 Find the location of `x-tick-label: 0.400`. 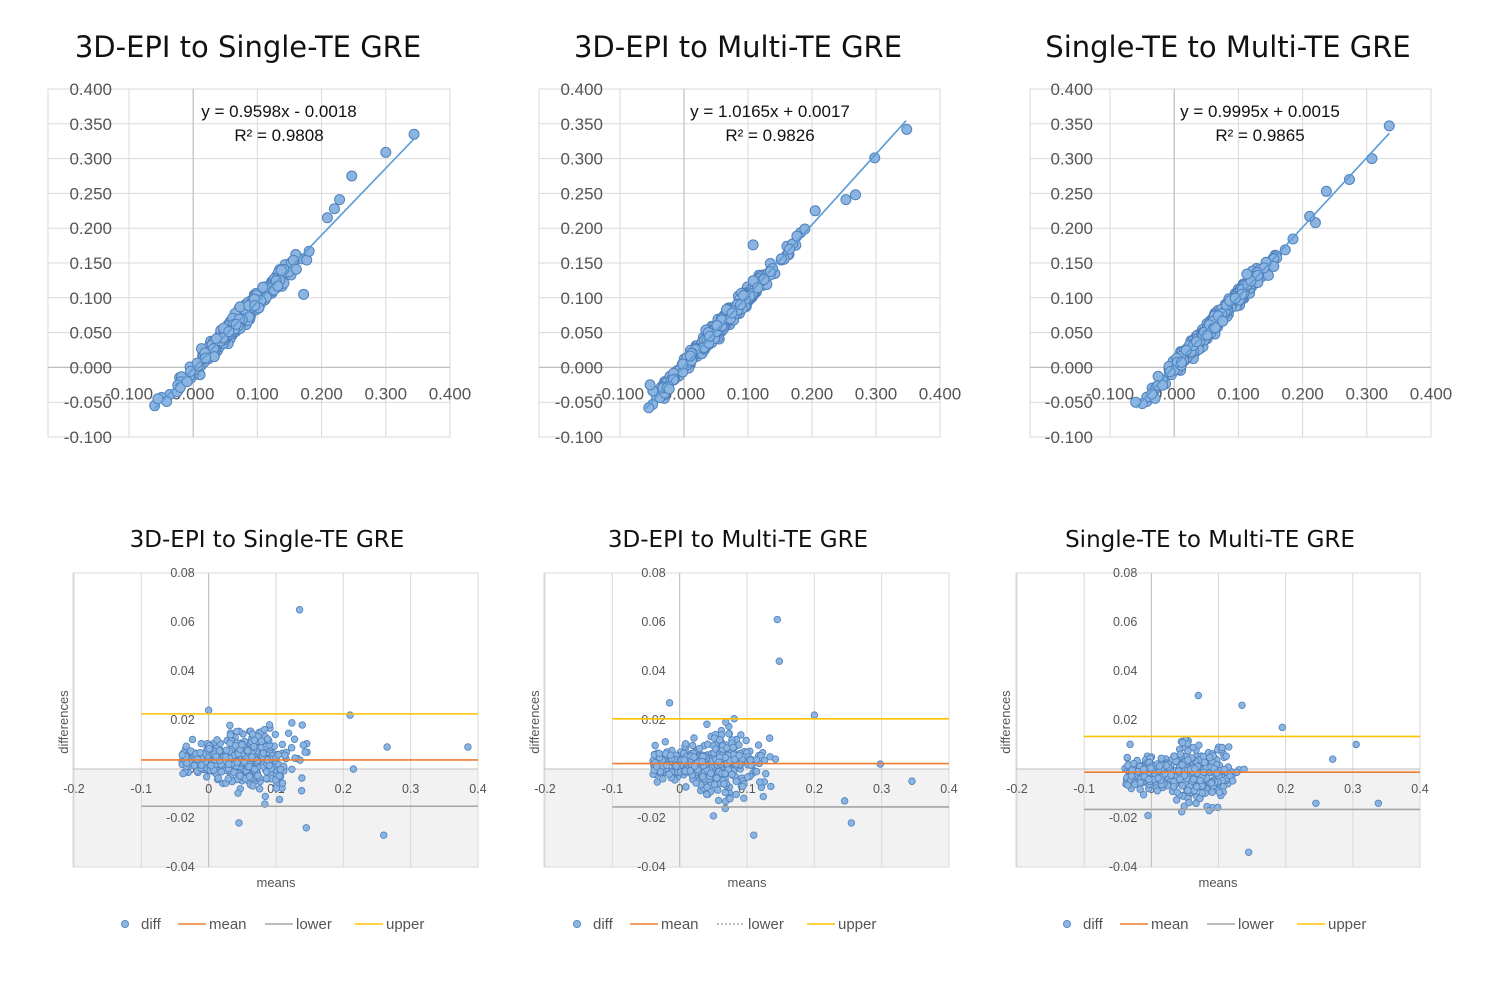

x-tick-label: 0.400 is located at coordinates (1431, 393).